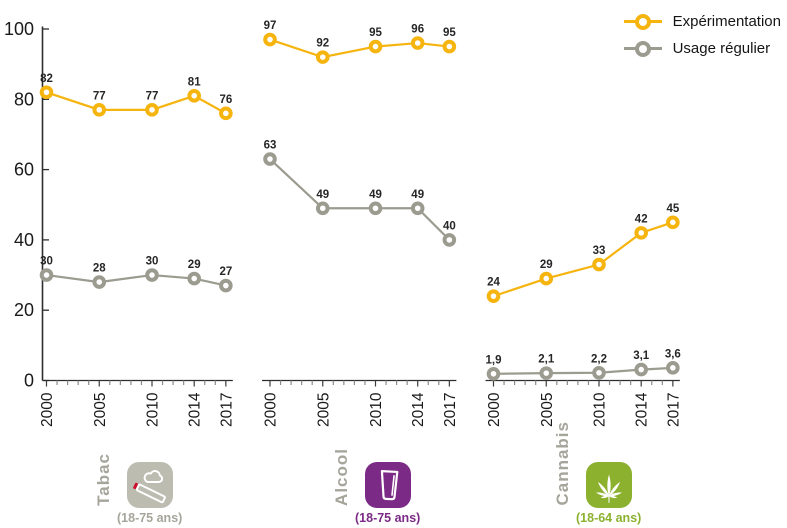 This screenshot has height=528, width=787. What do you see at coordinates (24, 310) in the screenshot?
I see `svg-text: 20` at bounding box center [24, 310].